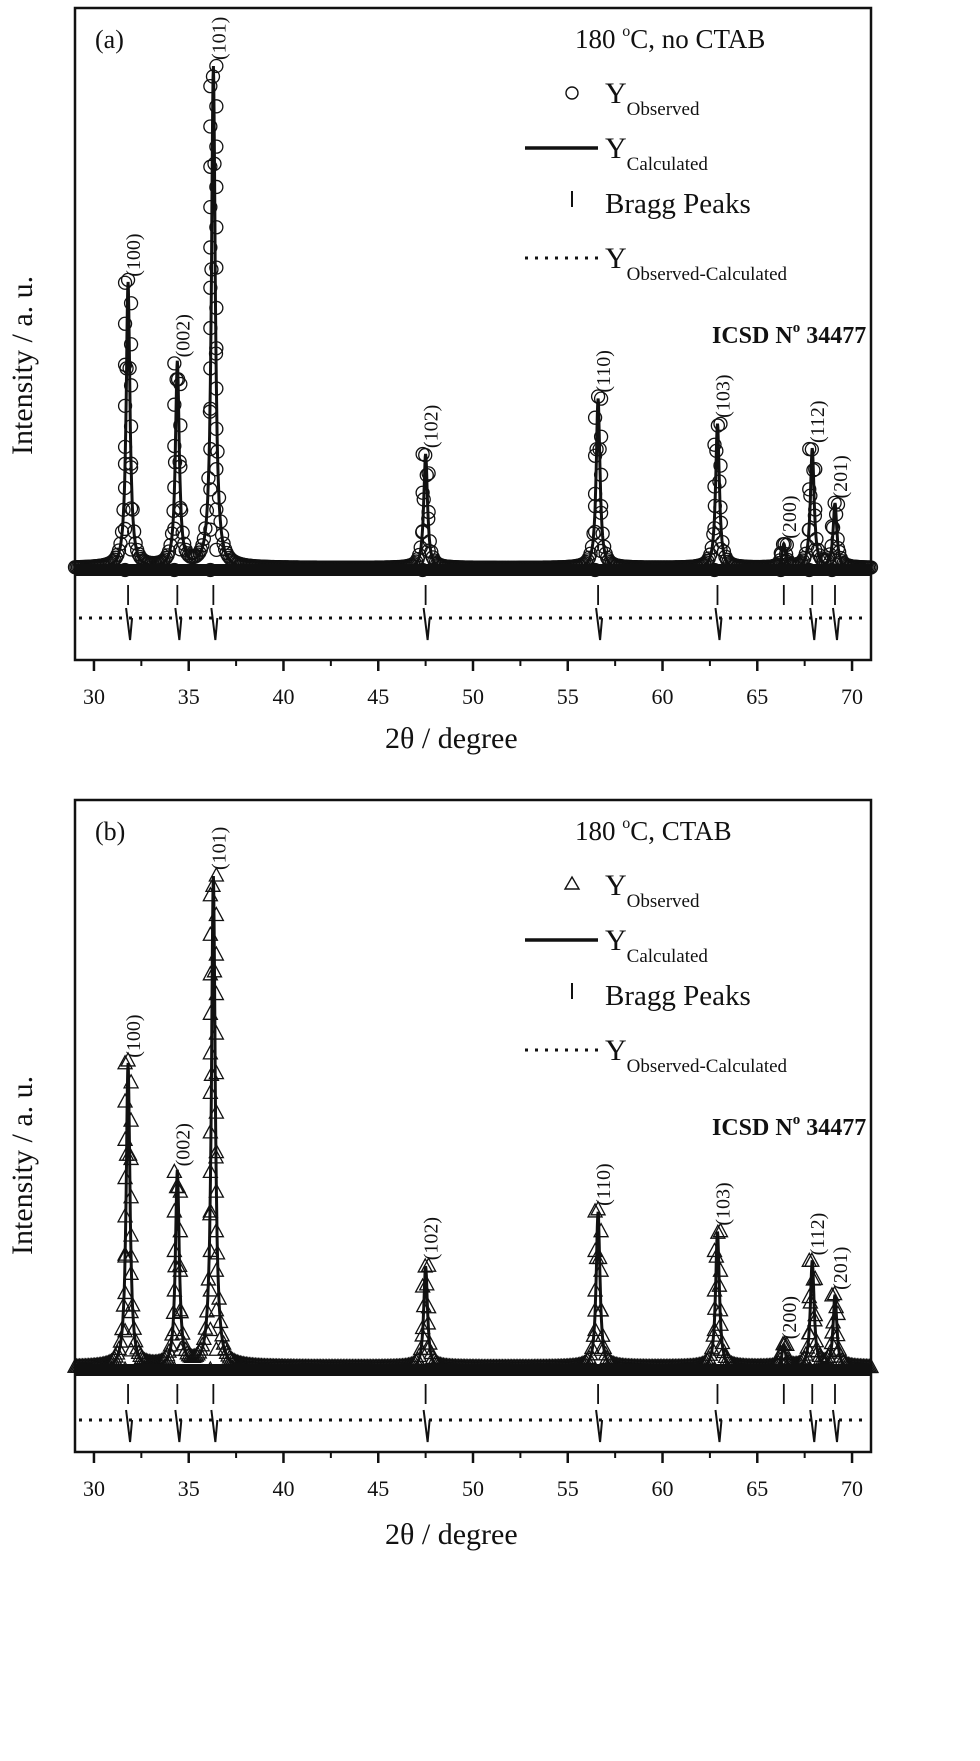 The image size is (980, 1761). Describe the element at coordinates (670, 38) in the screenshot. I see `legend-title: 180 oC, no CTAB` at that location.